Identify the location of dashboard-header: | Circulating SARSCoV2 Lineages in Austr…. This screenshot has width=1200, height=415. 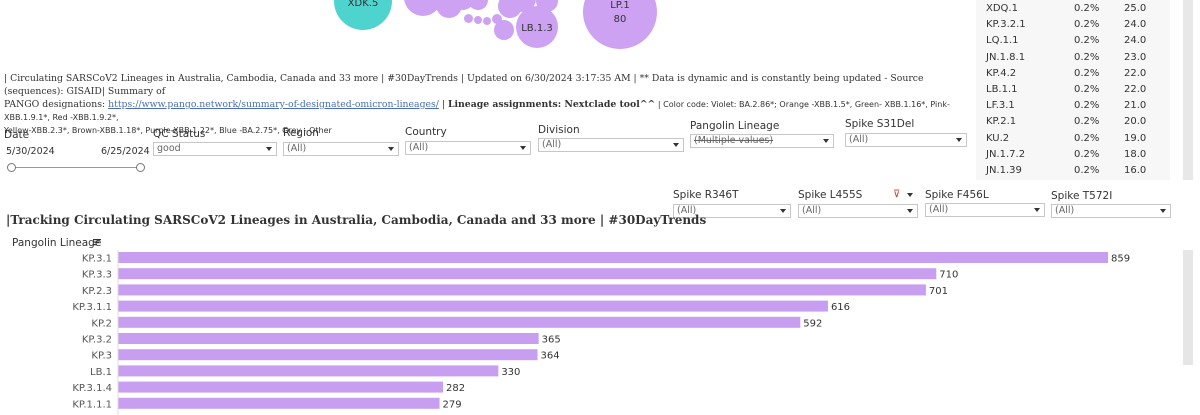
(487, 104).